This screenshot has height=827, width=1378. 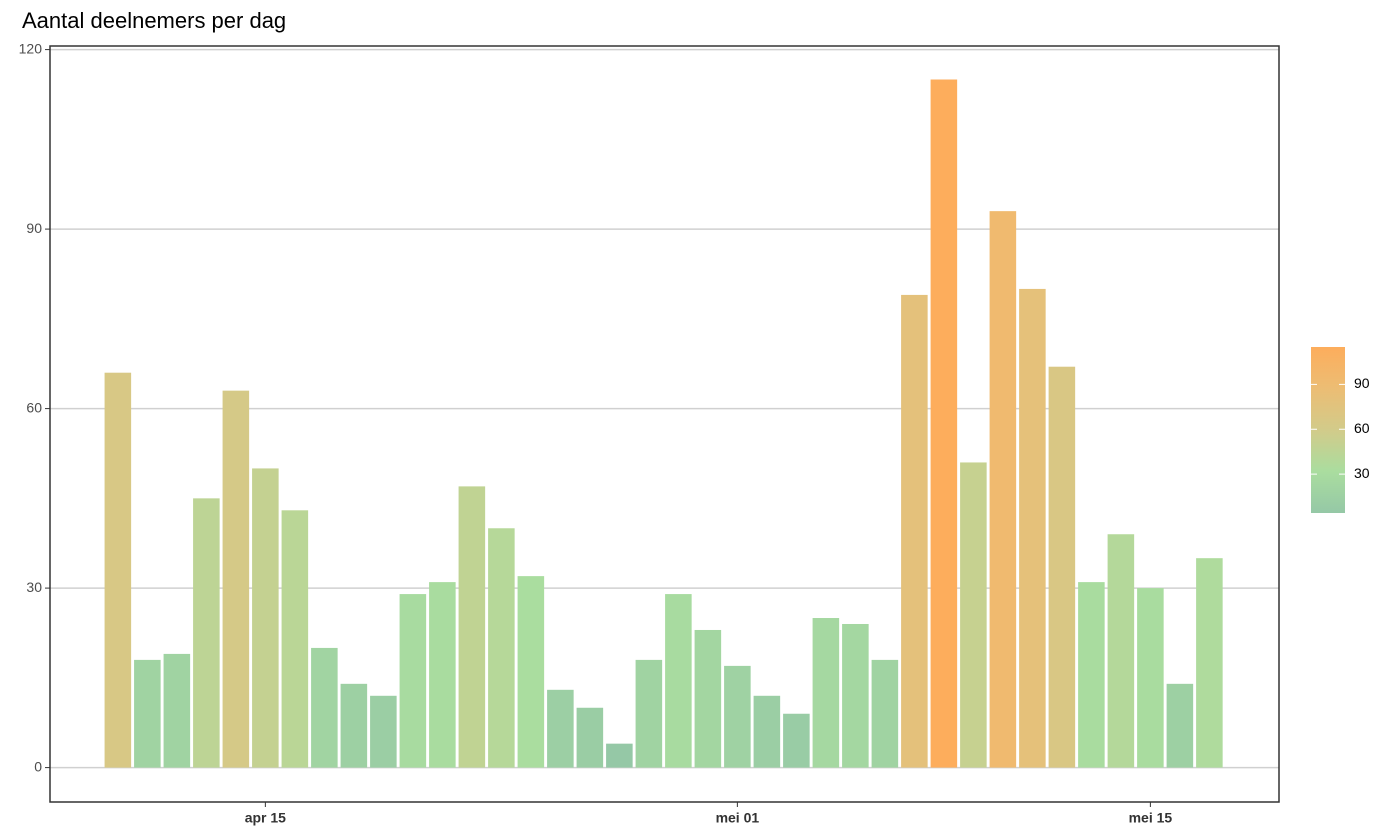 I want to click on y-tick-label: 0, so click(x=38, y=766).